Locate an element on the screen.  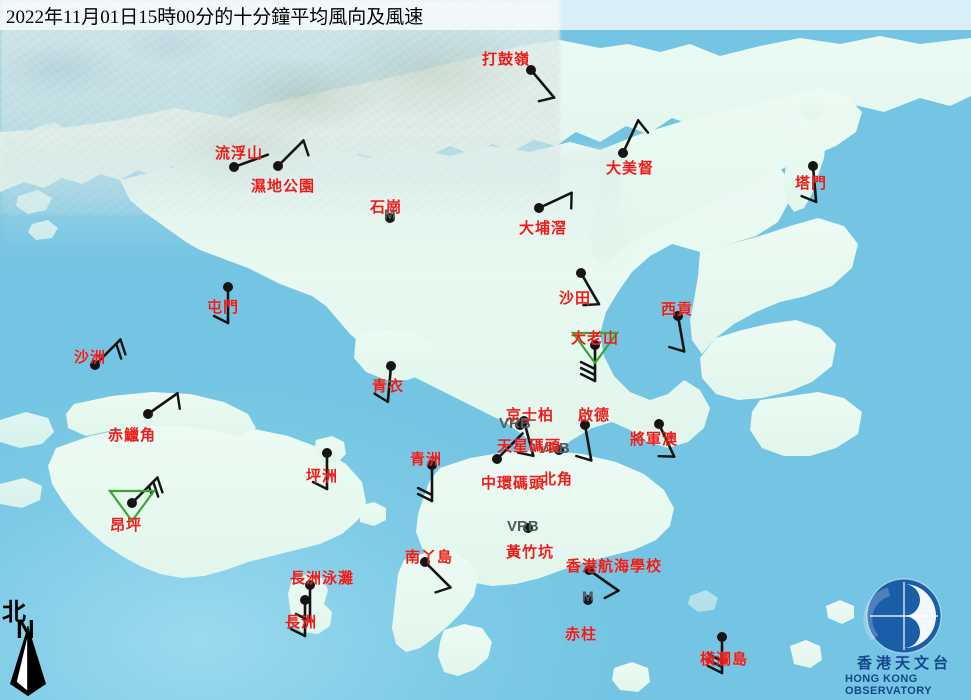
station-label: 濕地公園 is located at coordinates (283, 187).